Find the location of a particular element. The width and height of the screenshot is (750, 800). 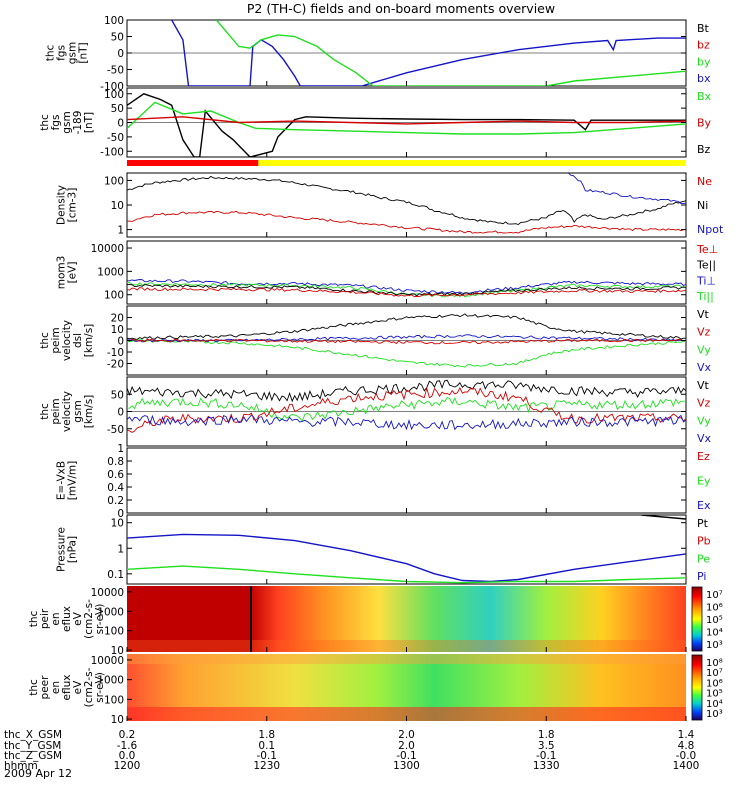

ephemeris-value: 1.4 is located at coordinates (686, 735).